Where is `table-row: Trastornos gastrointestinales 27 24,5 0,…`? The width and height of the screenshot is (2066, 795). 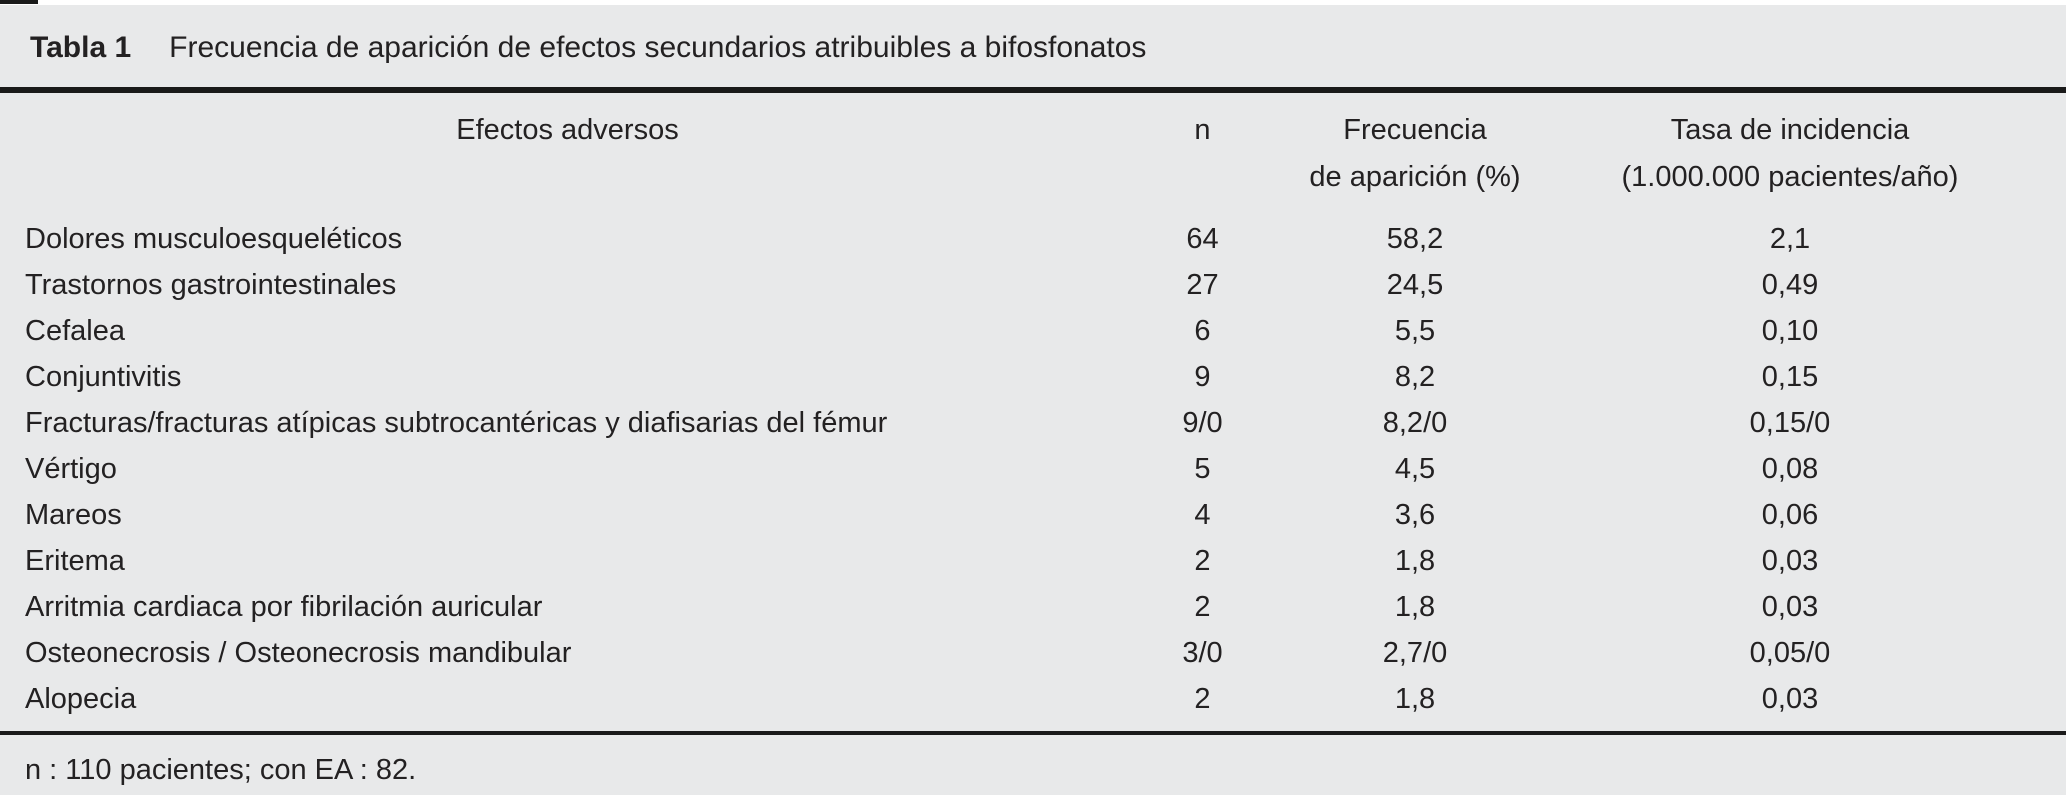 table-row: Trastornos gastrointestinales 27 24,5 0,… is located at coordinates (1033, 285).